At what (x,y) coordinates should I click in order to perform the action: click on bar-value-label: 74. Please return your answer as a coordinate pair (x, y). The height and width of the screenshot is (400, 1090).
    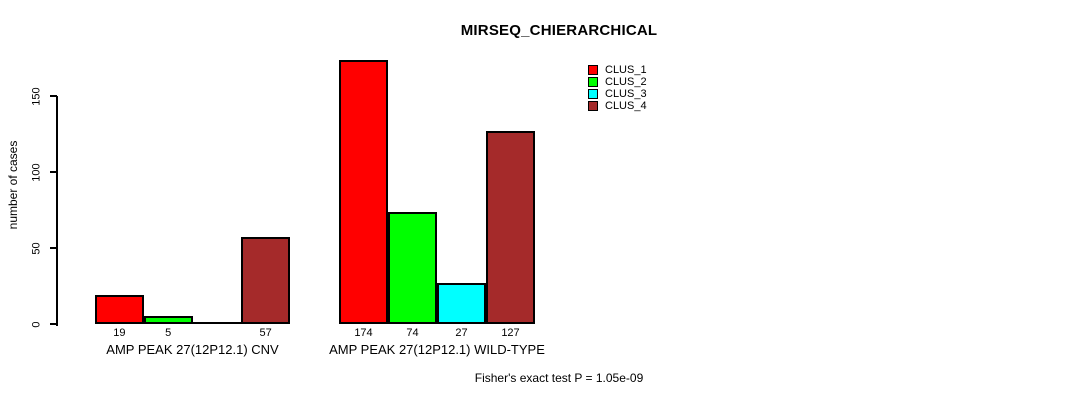
    Looking at the image, I should click on (412, 333).